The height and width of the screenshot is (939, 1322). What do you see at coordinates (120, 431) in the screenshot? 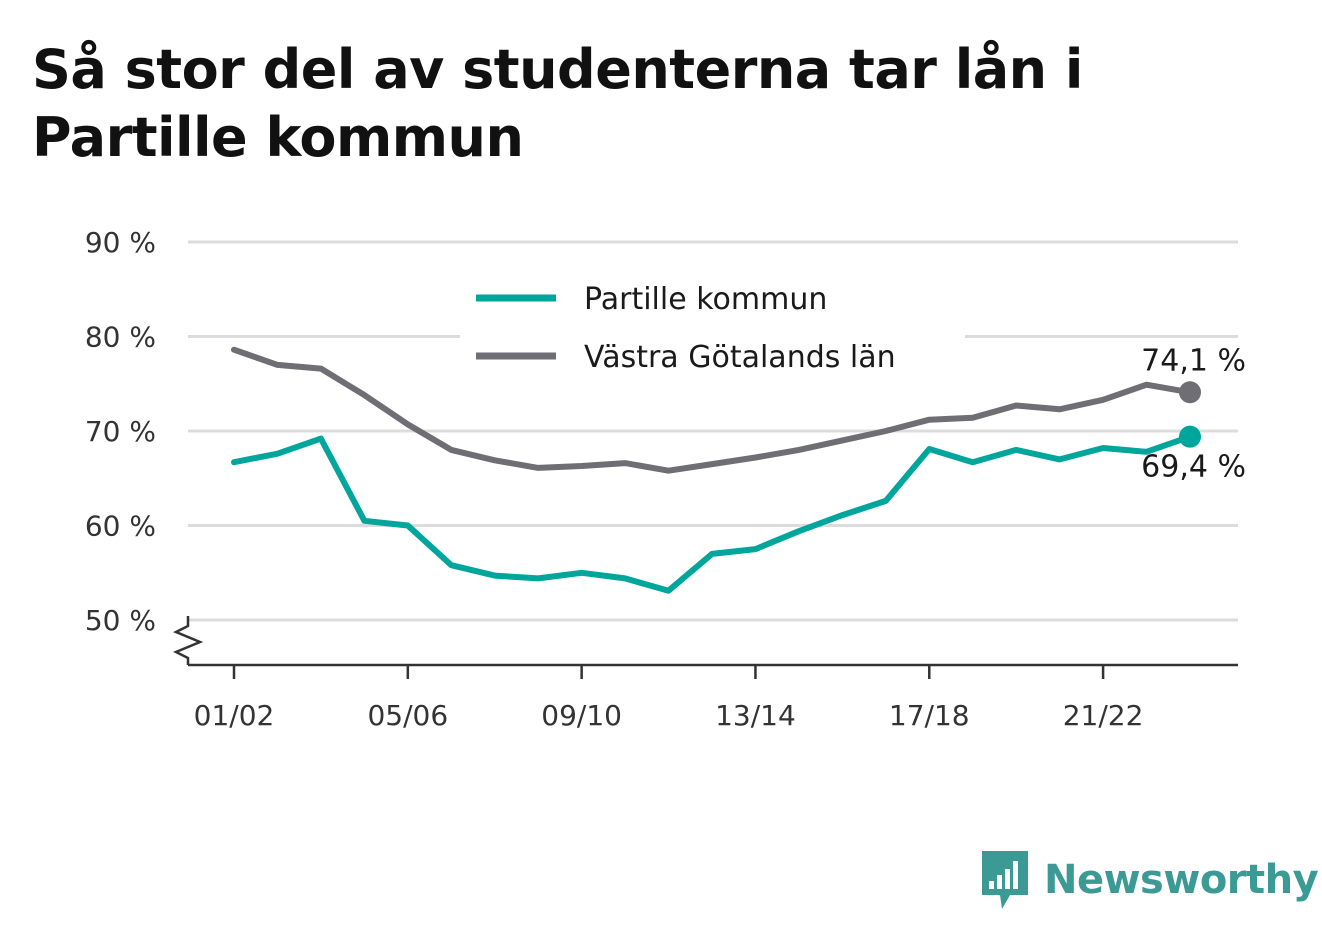
I see `y-tick-label: 70 %` at bounding box center [120, 431].